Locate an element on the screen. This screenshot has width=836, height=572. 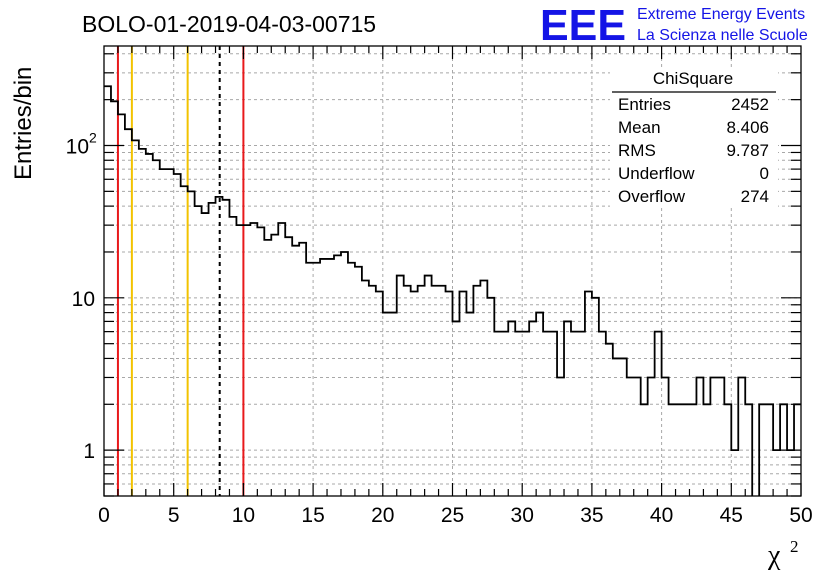
stats-value-overflow: 274 is located at coordinates (755, 196).